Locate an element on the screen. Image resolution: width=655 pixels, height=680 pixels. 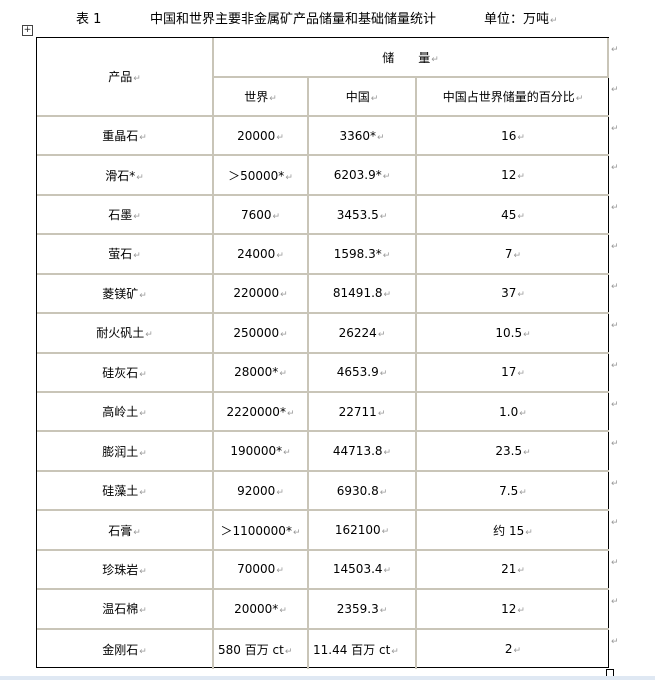
table-unit: 单位：万吨 is located at coordinates (521, 17).